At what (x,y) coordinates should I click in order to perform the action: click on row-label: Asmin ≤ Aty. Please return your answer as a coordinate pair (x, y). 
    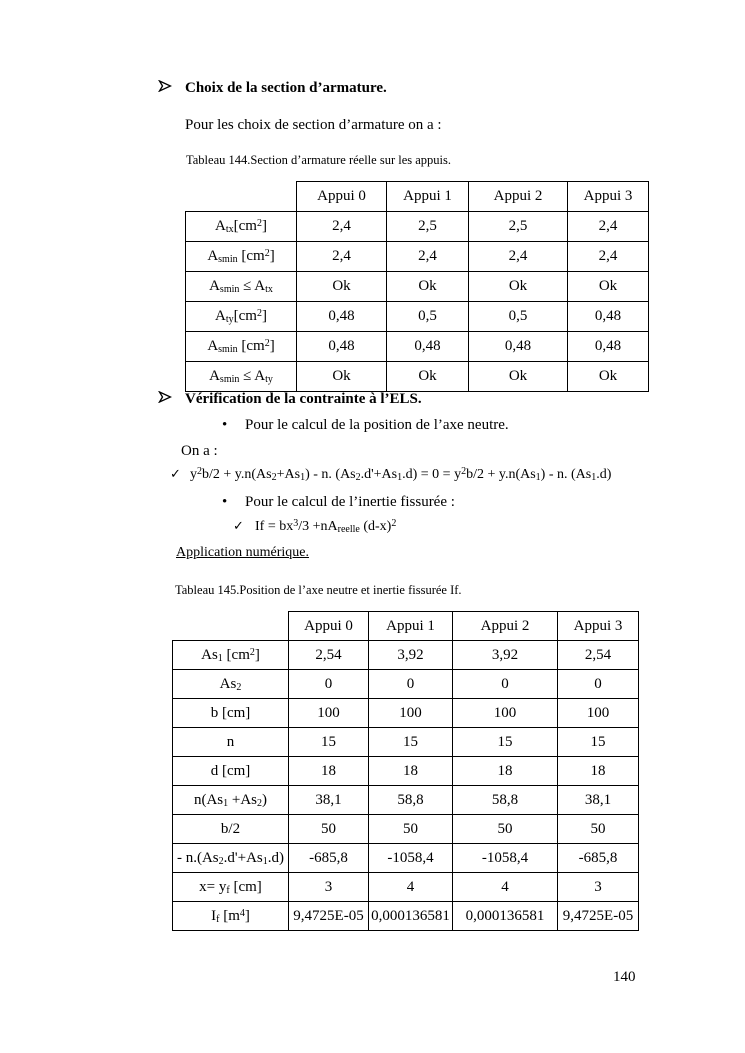
    Looking at the image, I should click on (241, 376).